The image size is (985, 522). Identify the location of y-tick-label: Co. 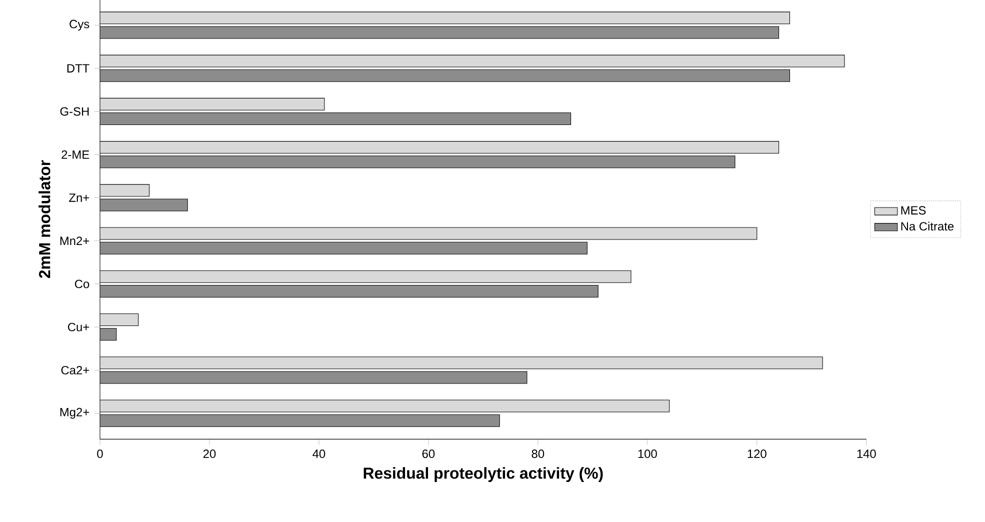
(82, 284).